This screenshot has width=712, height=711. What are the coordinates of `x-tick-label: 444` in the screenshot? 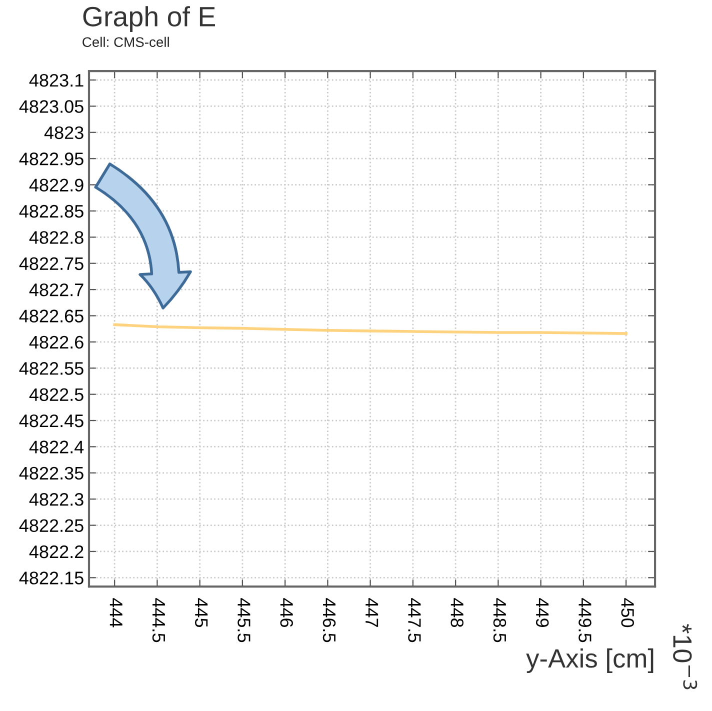 It's located at (116, 613).